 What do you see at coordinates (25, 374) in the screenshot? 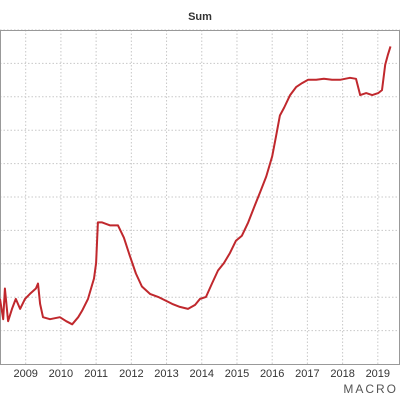
I see `x-tick-label: 2009` at bounding box center [25, 374].